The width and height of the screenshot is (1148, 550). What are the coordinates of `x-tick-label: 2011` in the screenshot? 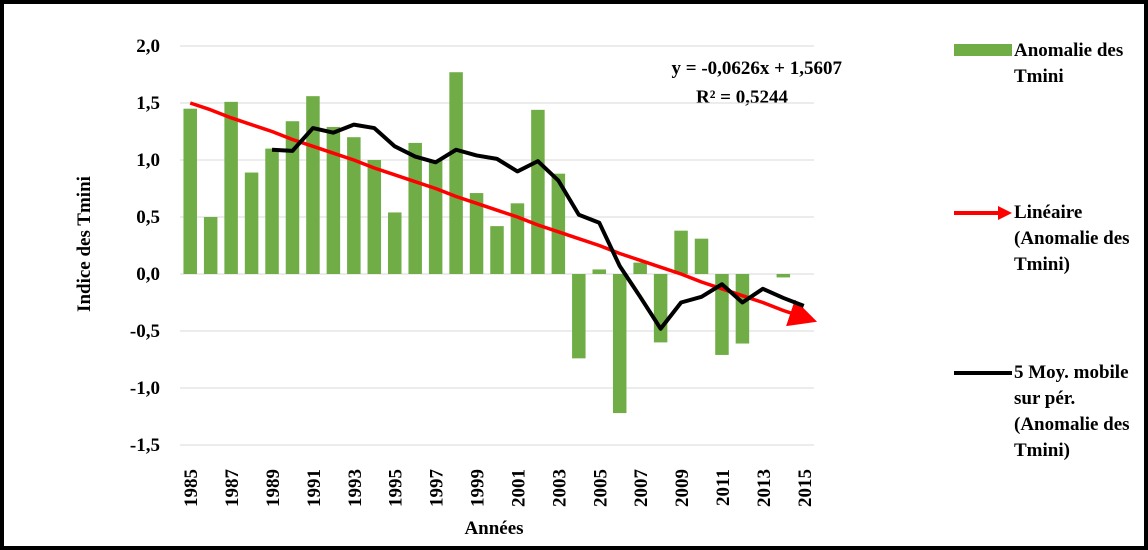 It's located at (723, 487).